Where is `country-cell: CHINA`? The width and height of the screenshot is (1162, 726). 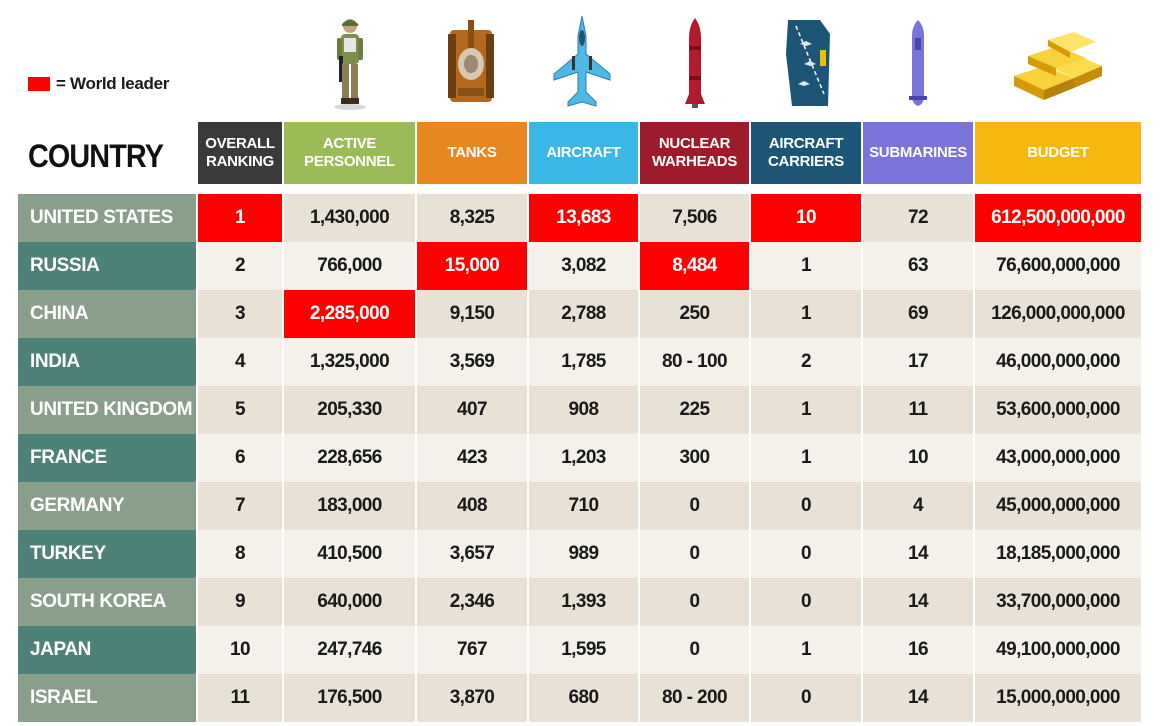 country-cell: CHINA is located at coordinates (107, 314).